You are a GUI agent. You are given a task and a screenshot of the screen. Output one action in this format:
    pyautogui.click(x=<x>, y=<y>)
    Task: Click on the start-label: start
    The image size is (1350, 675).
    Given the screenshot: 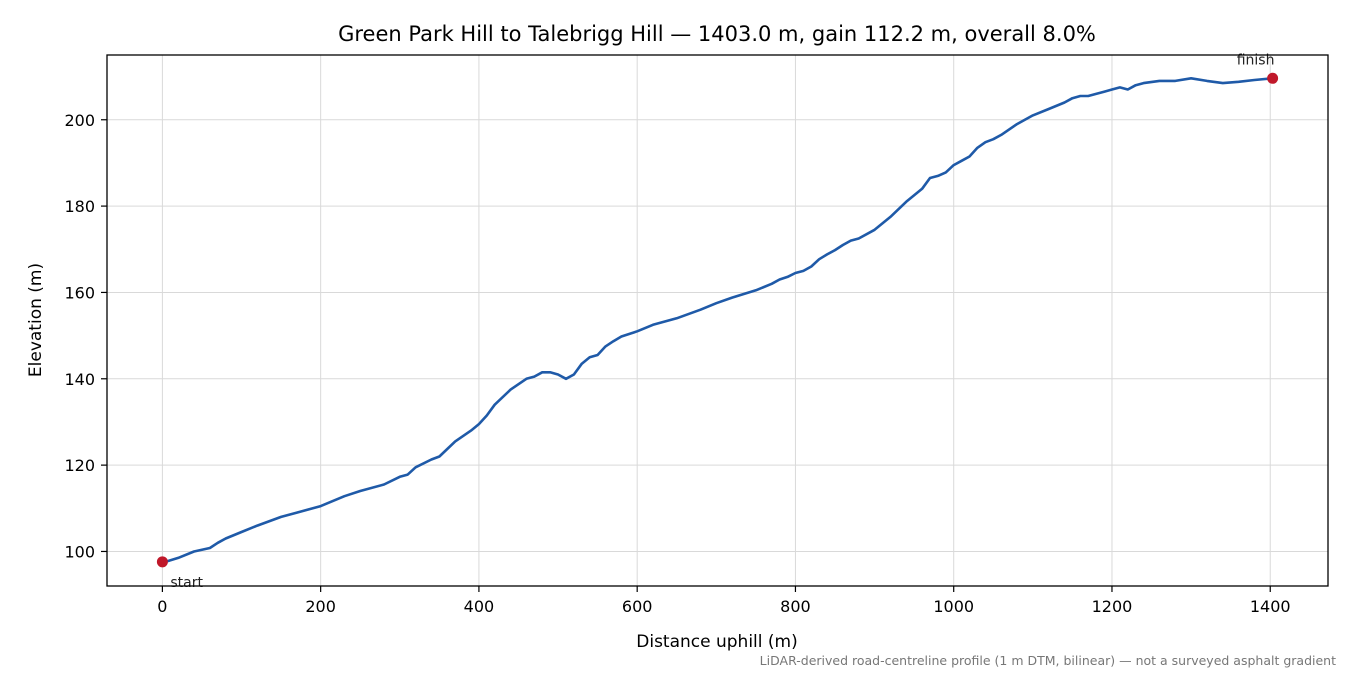 What is the action you would take?
    pyautogui.click(x=186, y=583)
    